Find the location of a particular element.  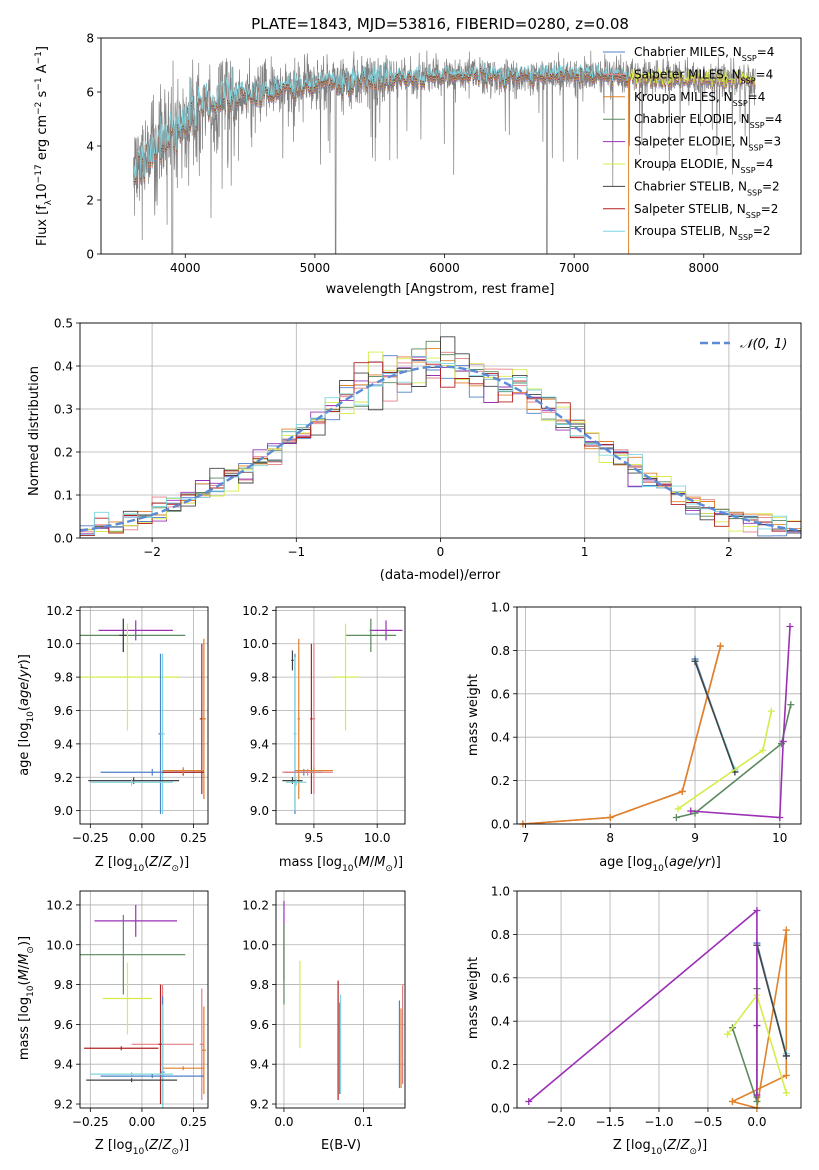

massweight-vs-metallicity-xlabel: Z [log10(Z/Z⊙)] is located at coordinates (660, 1147).